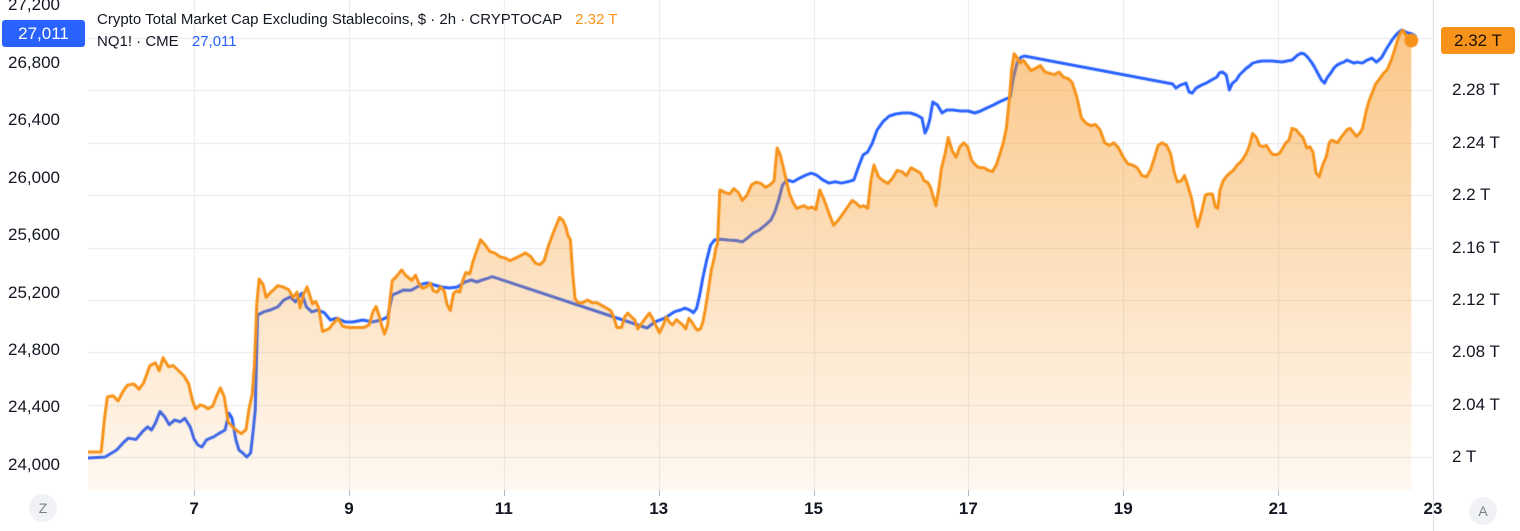 Image resolution: width=1520 pixels, height=531 pixels. I want to click on price-tick-label: 2.28 T, so click(1476, 90).